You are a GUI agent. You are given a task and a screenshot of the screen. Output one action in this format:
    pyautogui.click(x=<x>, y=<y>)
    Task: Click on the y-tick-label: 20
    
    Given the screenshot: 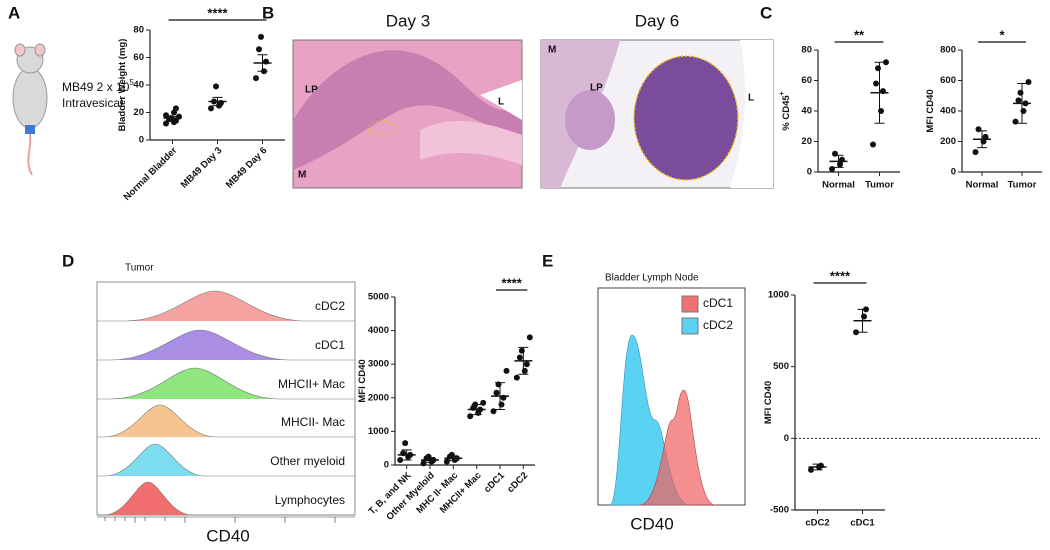 What is the action you would take?
    pyautogui.click(x=138, y=112)
    